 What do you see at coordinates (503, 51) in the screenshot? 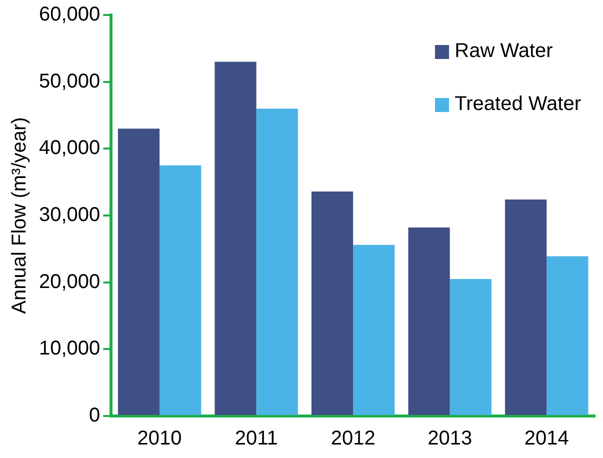
I see `legend-label: Raw Water` at bounding box center [503, 51].